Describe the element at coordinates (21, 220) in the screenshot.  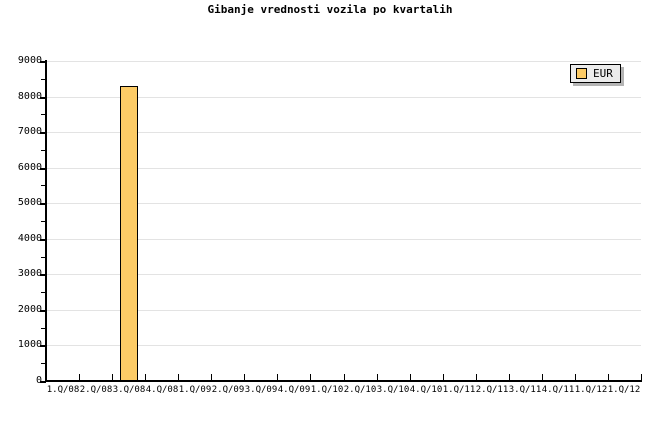
I see `y-axis-labels: 0 1000 2000 3000 4000 5000 6000 7000 8000 9000` at that location.